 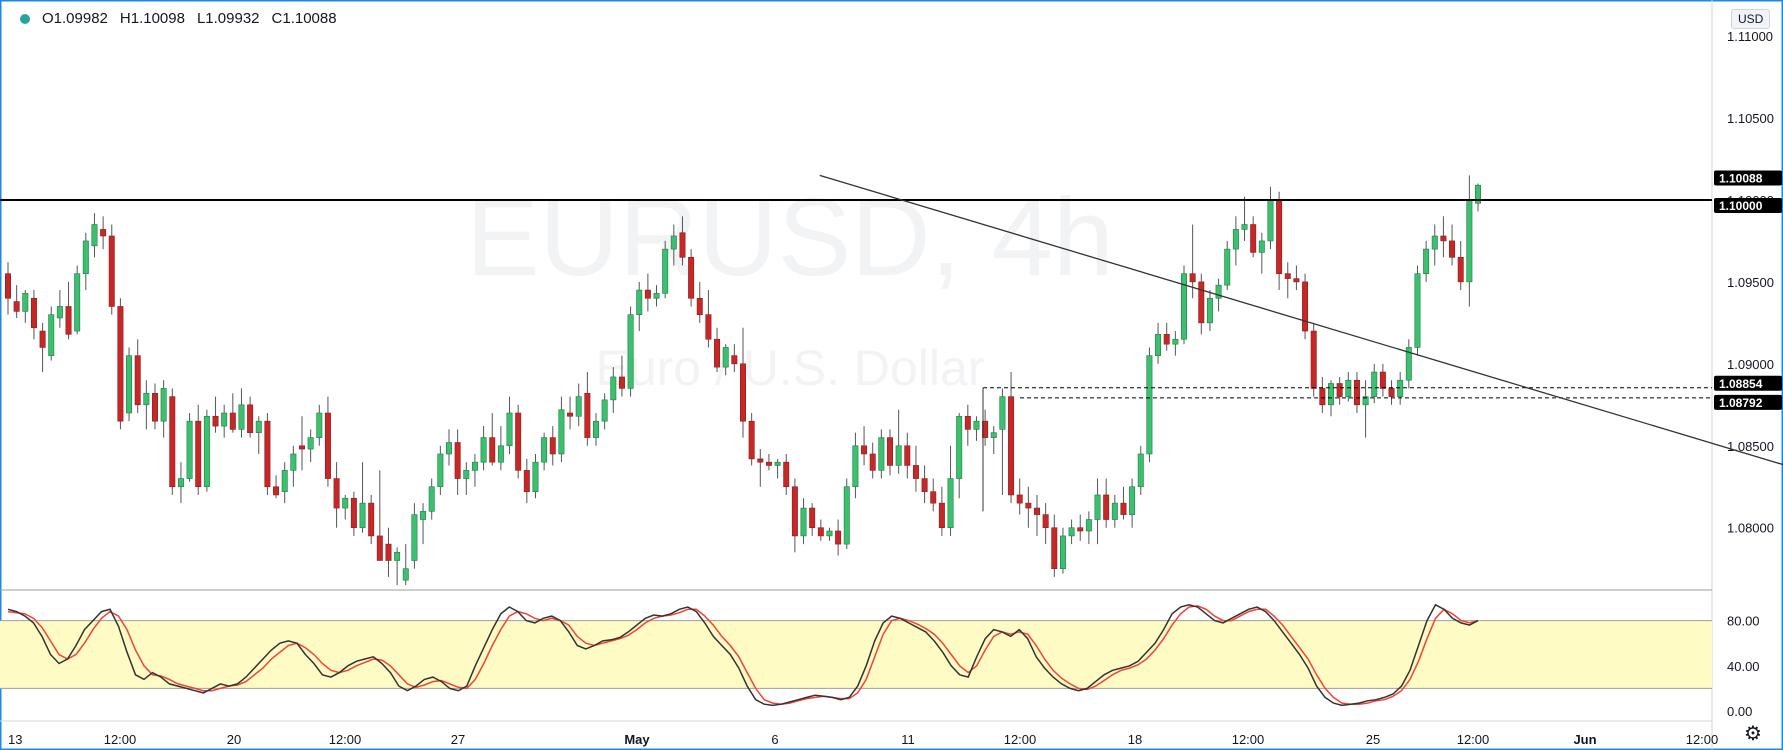 What do you see at coordinates (1741, 384) in the screenshot?
I see `price-tag-label: 1.08854` at bounding box center [1741, 384].